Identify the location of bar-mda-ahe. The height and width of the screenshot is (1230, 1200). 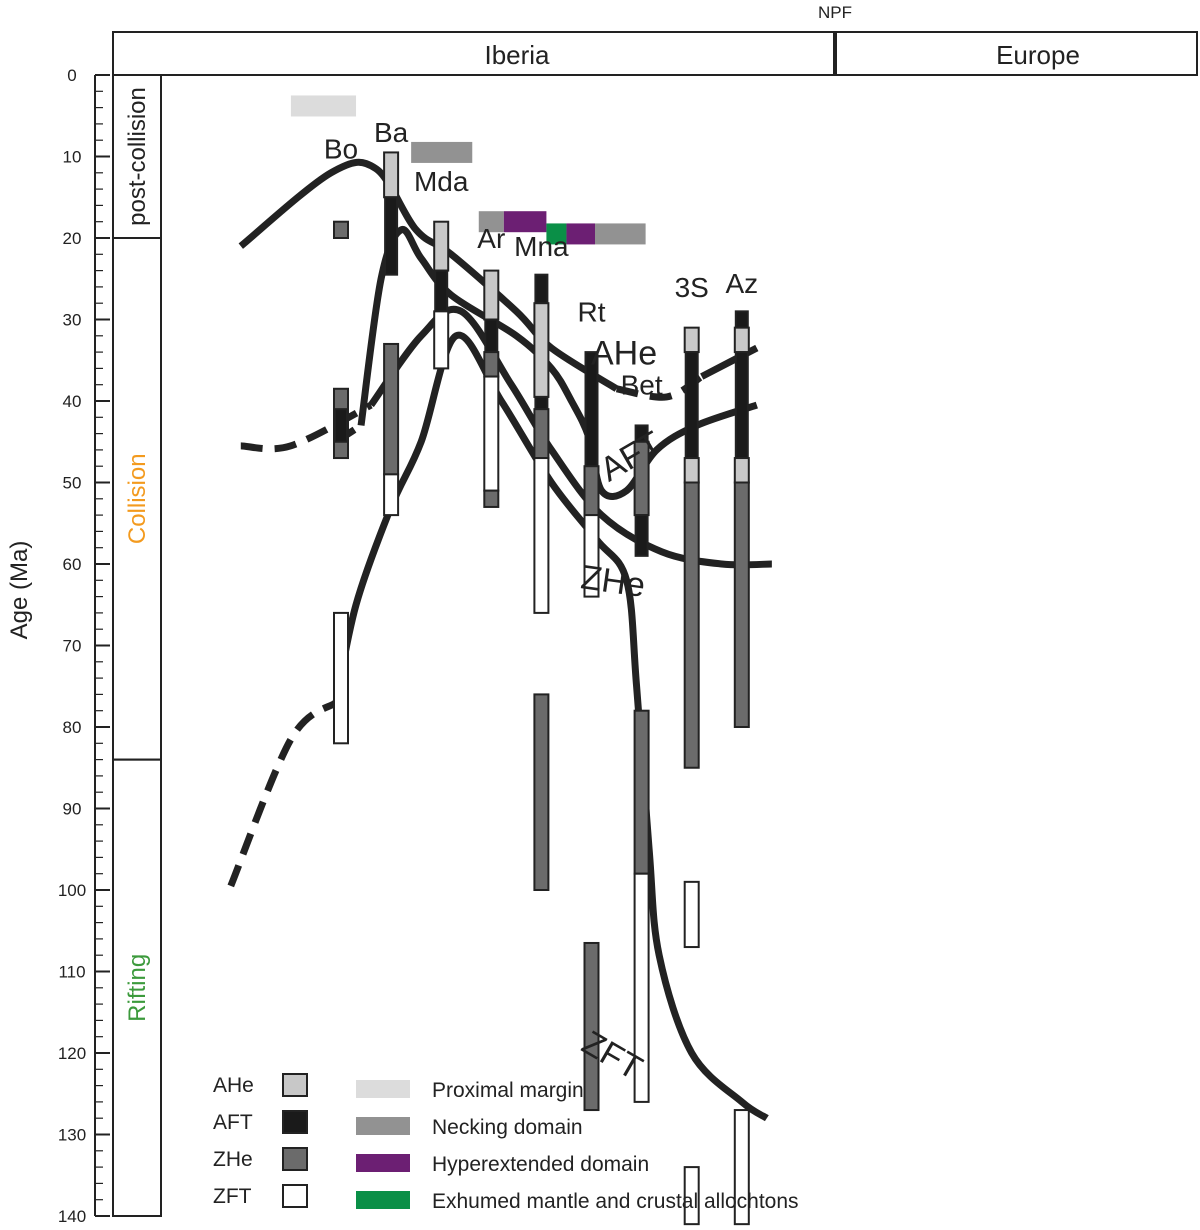
(441, 246).